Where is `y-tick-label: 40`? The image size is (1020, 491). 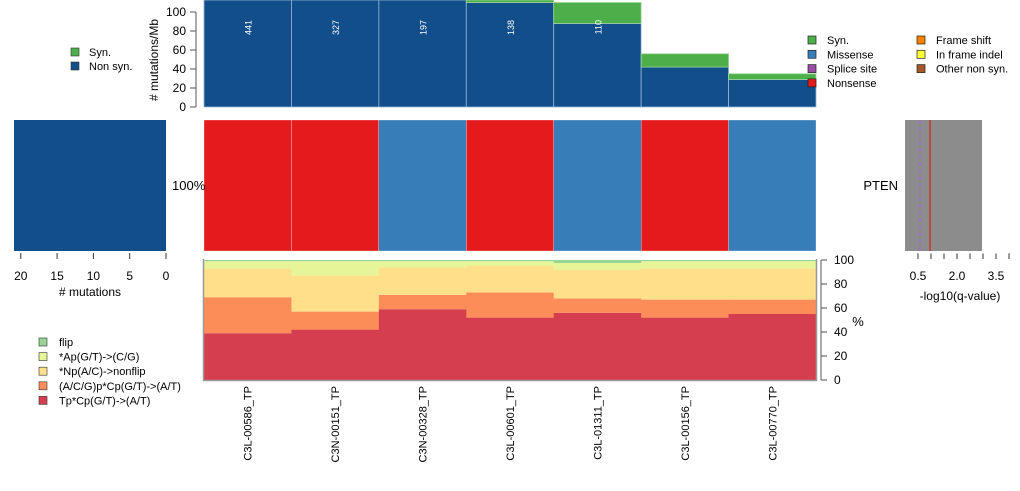 y-tick-label: 40 is located at coordinates (841, 332).